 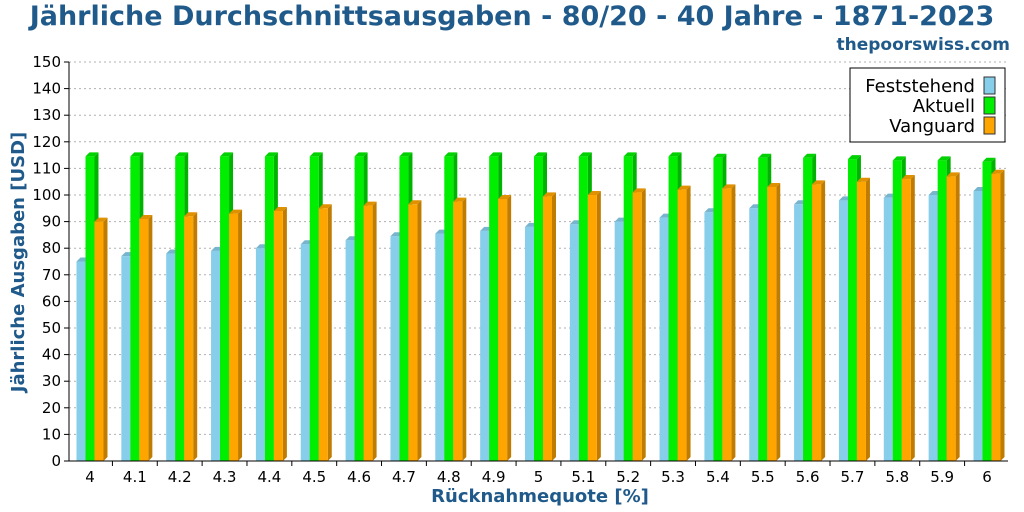 What do you see at coordinates (505, 328) in the screenshot?
I see `bar-vanguard-4.9` at bounding box center [505, 328].